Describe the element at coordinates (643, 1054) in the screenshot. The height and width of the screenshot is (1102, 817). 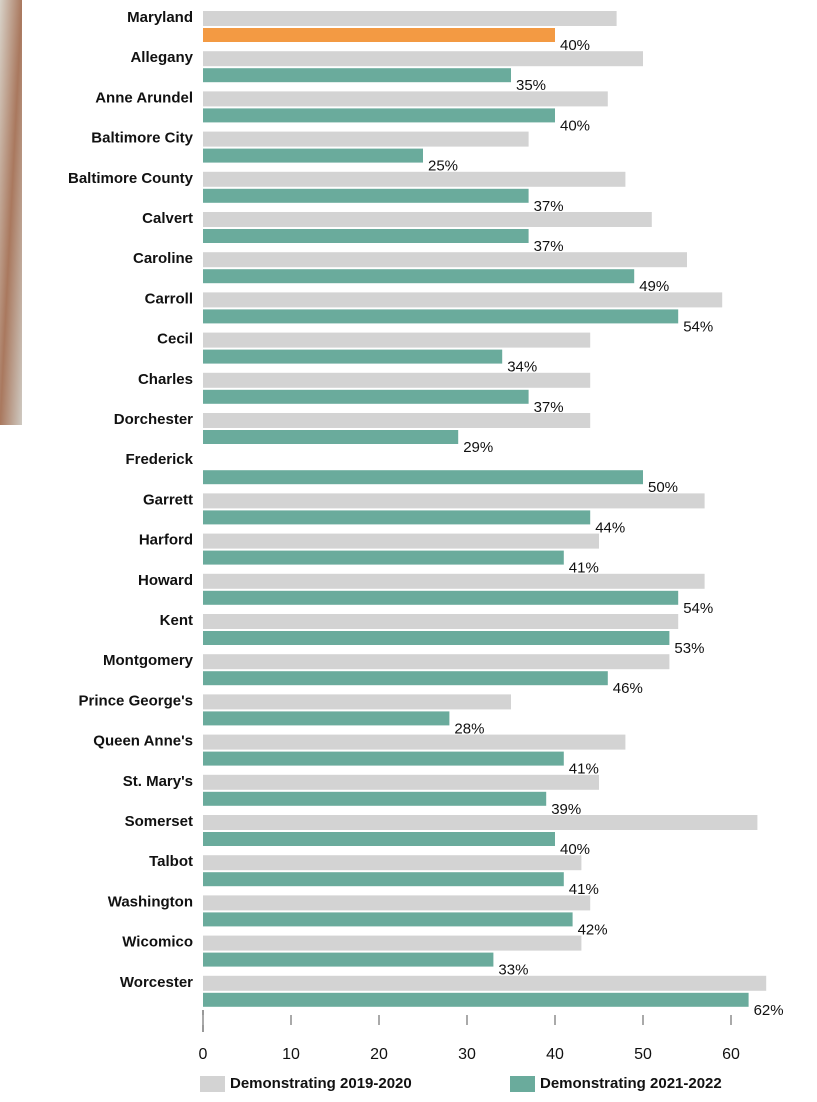
I see `x-tick-label: 50` at that location.